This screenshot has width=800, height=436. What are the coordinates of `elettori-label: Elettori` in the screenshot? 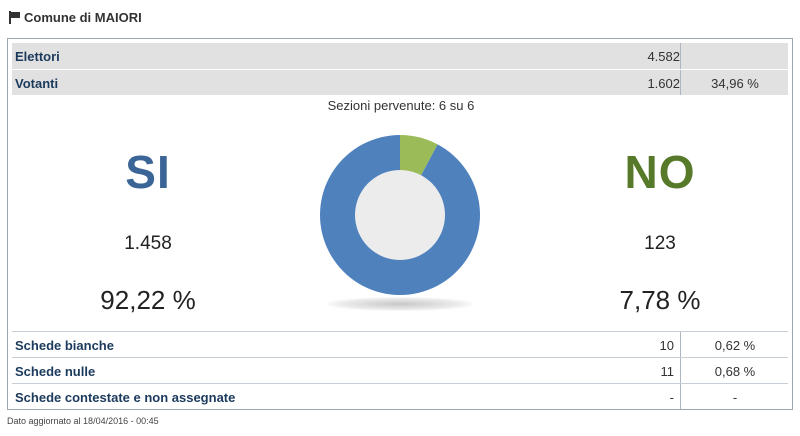 It's located at (37, 56).